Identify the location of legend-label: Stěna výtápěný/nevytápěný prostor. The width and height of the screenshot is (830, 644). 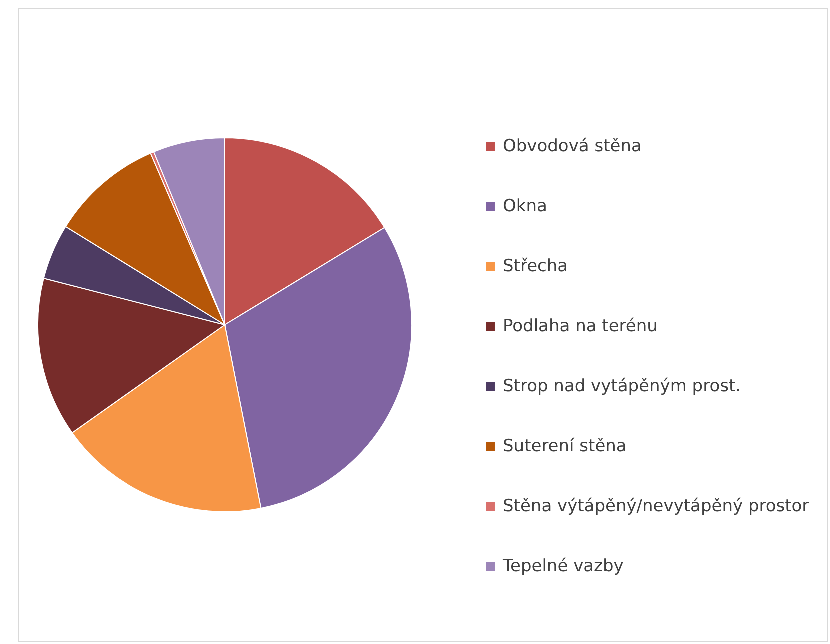
(656, 506).